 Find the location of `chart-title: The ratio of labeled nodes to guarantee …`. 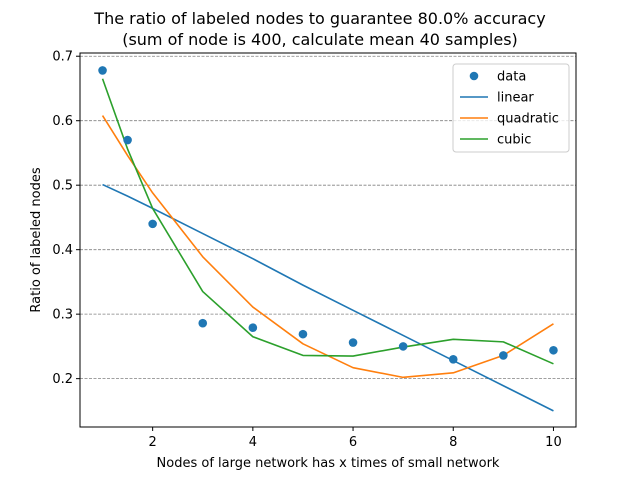

chart-title: The ratio of labeled nodes to guarantee … is located at coordinates (319, 18).